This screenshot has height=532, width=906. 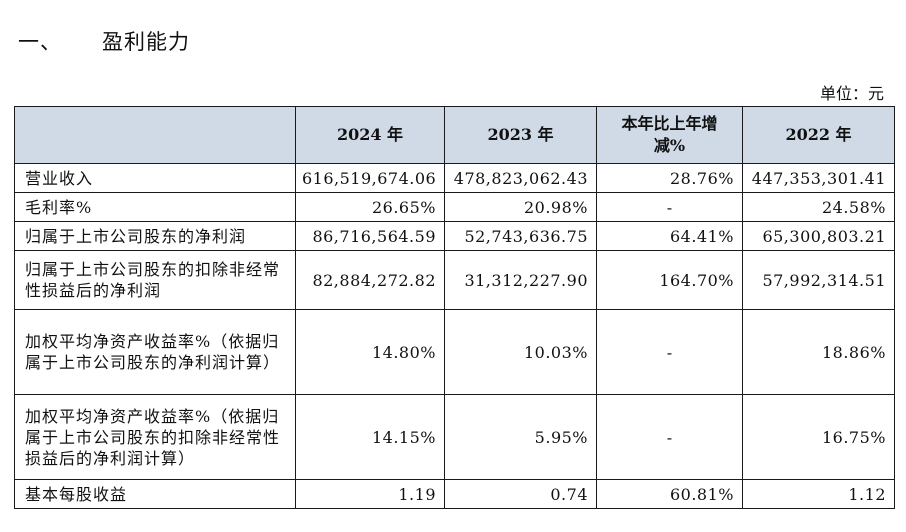 I want to click on cell-2022: 24.58%, so click(x=818, y=207).